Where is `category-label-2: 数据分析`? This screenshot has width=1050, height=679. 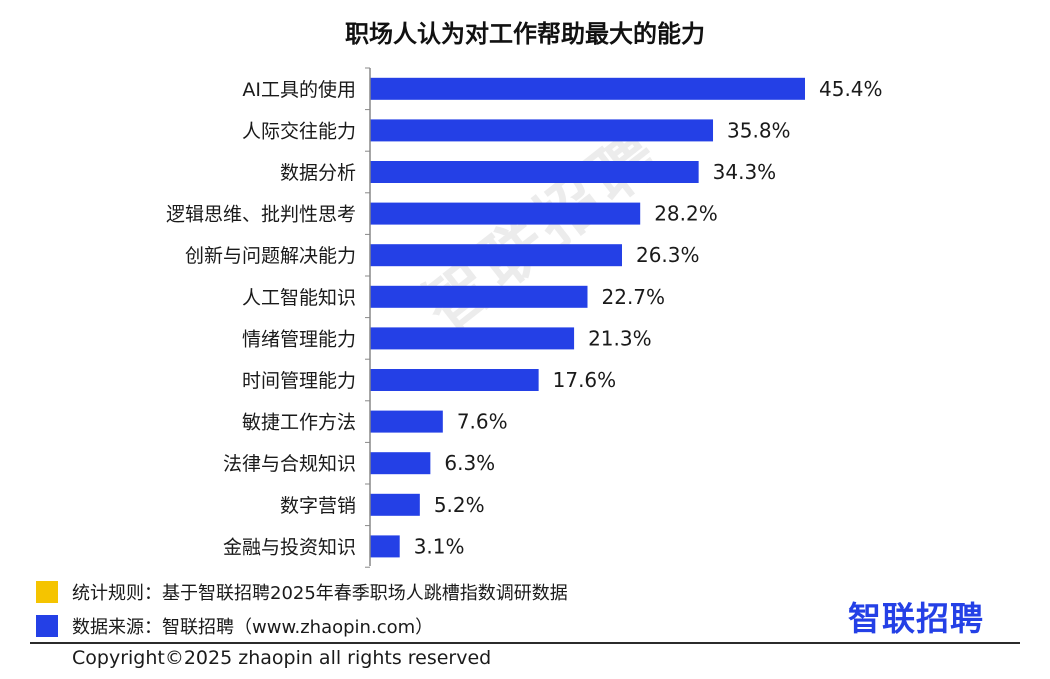 category-label-2: 数据分析 is located at coordinates (318, 173).